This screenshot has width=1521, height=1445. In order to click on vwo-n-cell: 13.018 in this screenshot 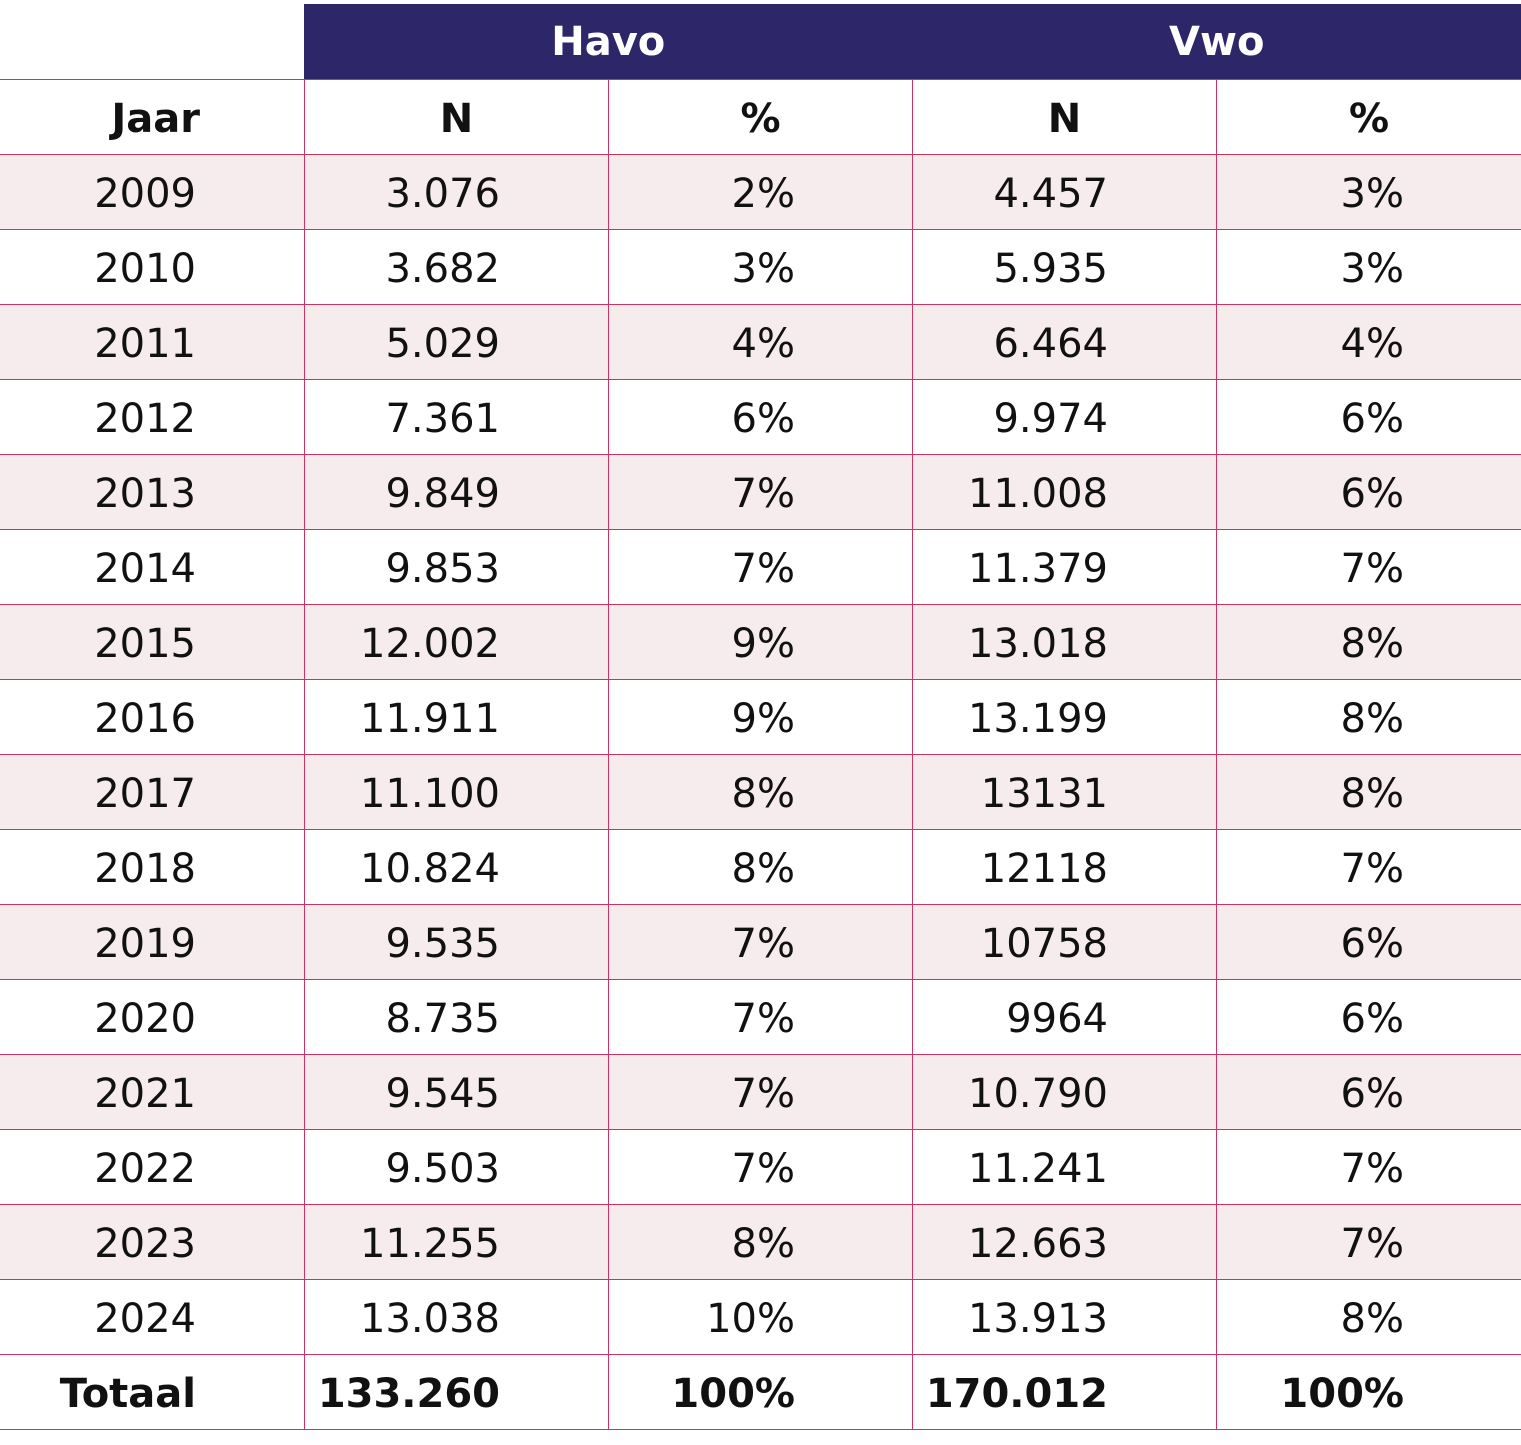, I will do `click(1064, 642)`.